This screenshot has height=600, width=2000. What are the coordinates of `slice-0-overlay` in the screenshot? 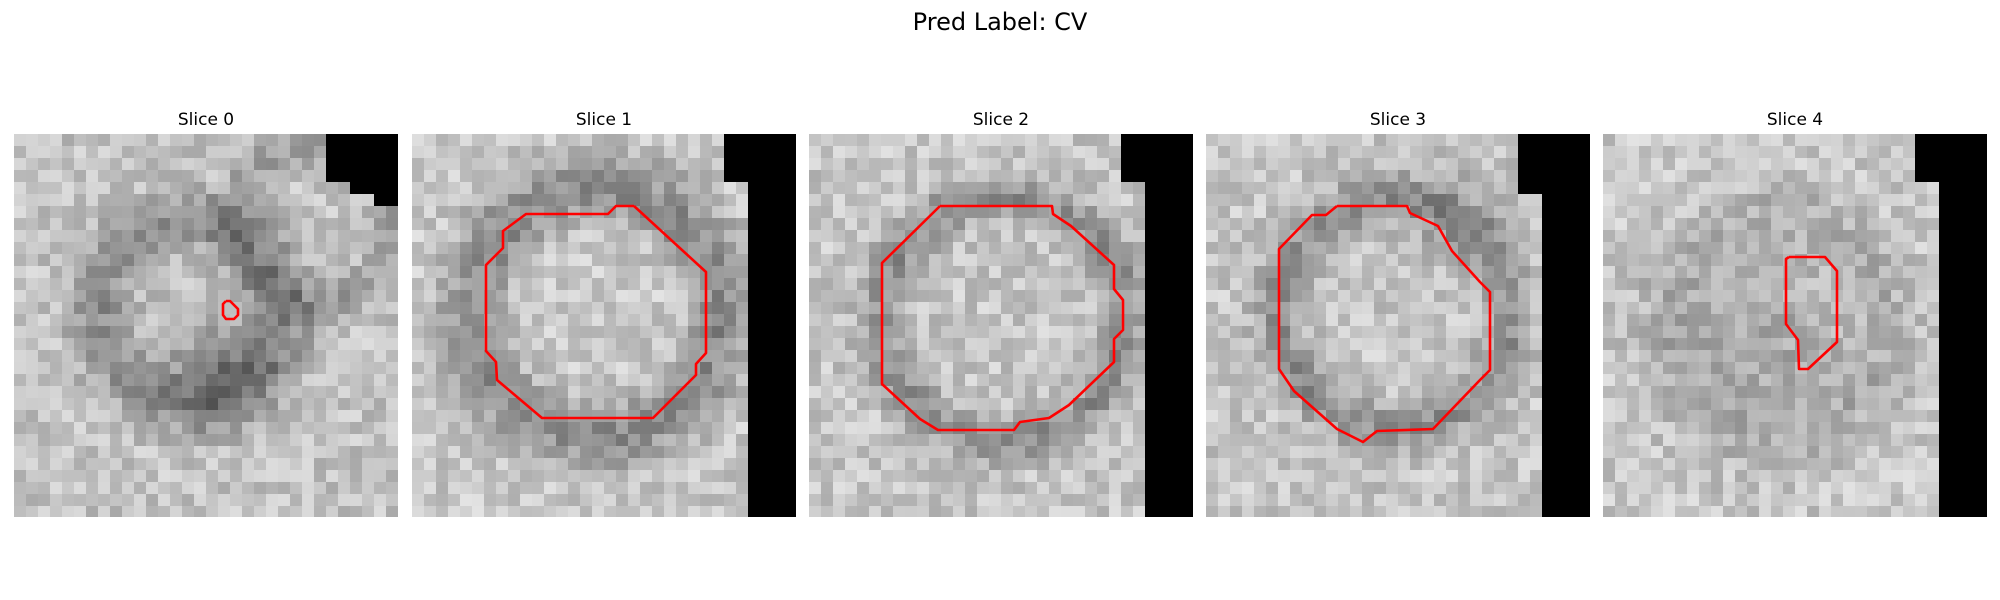 It's located at (230, 310).